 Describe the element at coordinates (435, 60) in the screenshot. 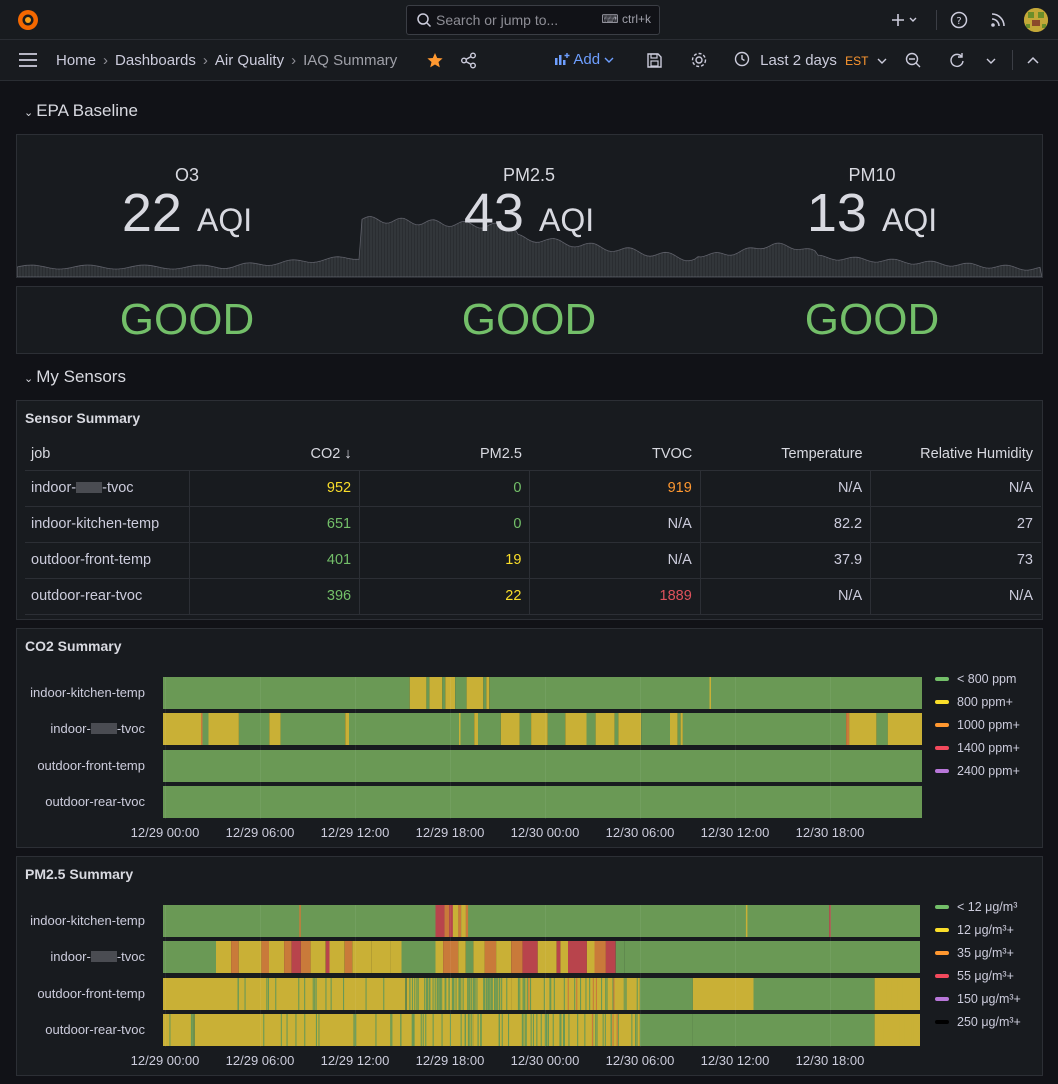

I see `star-icon` at that location.